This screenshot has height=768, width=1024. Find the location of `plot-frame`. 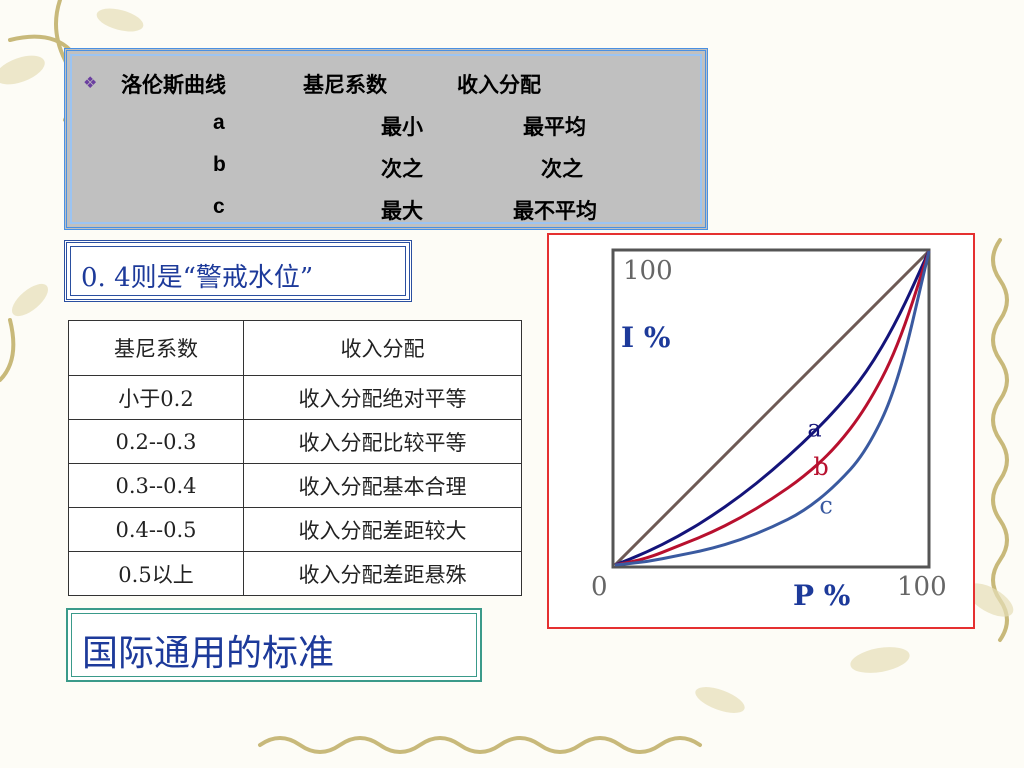

plot-frame is located at coordinates (771, 408).